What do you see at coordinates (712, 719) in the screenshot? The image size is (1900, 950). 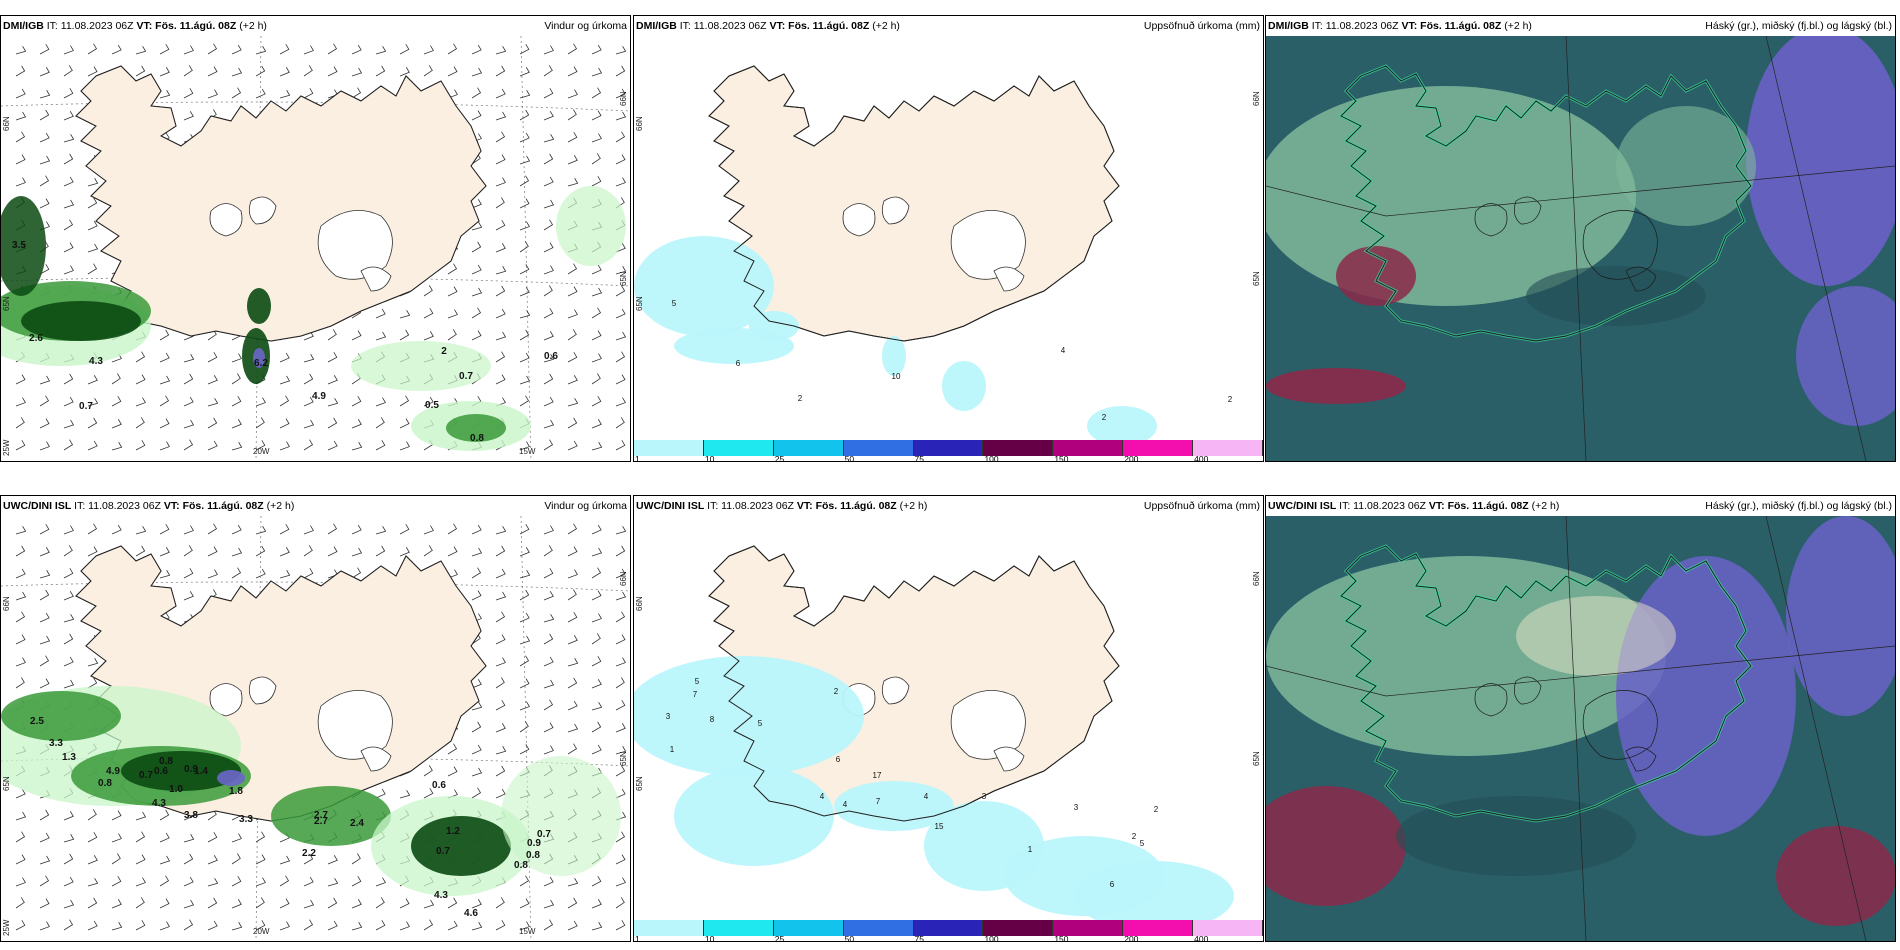 I see `value-label: 8` at bounding box center [712, 719].